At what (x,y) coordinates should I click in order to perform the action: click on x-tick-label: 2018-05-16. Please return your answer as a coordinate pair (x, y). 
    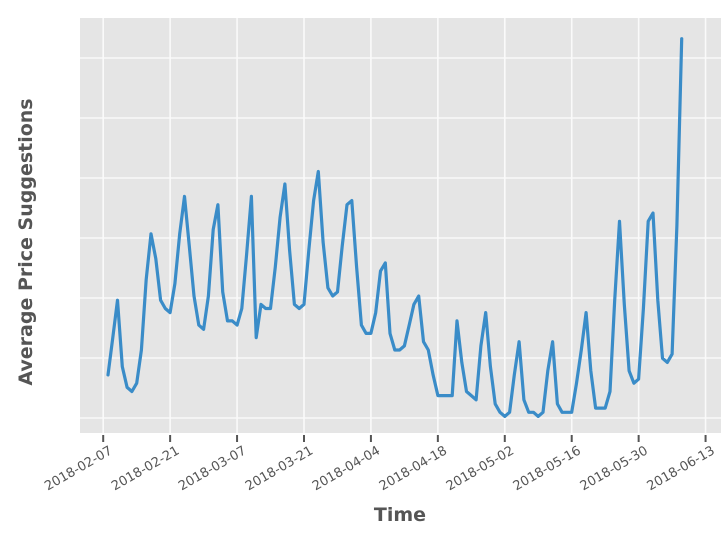
    Looking at the image, I should click on (547, 468).